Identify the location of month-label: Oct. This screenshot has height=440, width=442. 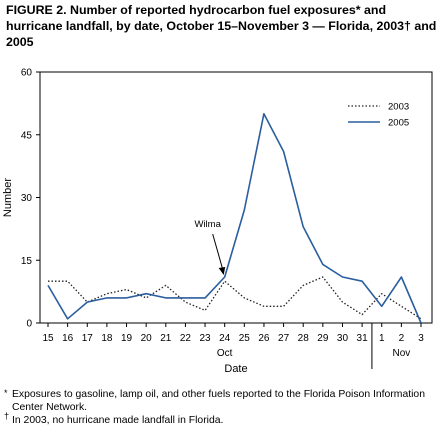
(225, 353).